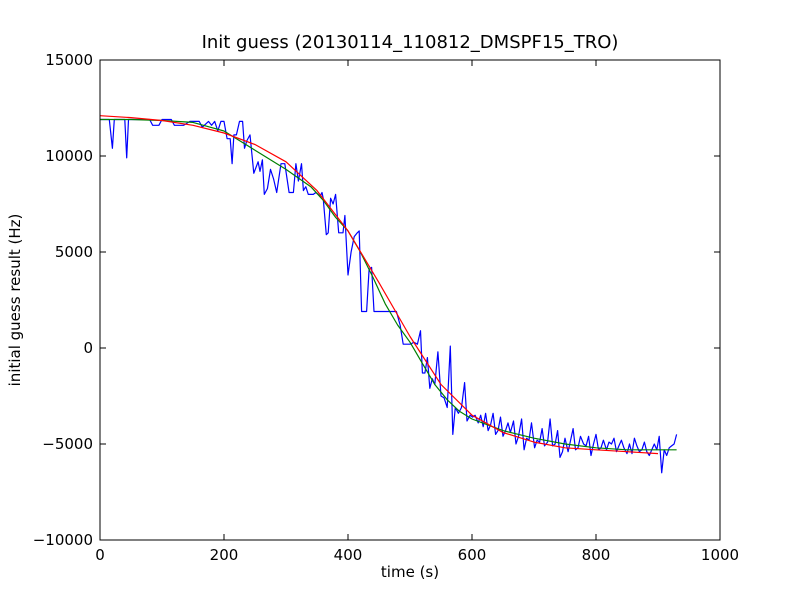 This screenshot has width=800, height=600. I want to click on x-axis-title: time (s), so click(410, 572).